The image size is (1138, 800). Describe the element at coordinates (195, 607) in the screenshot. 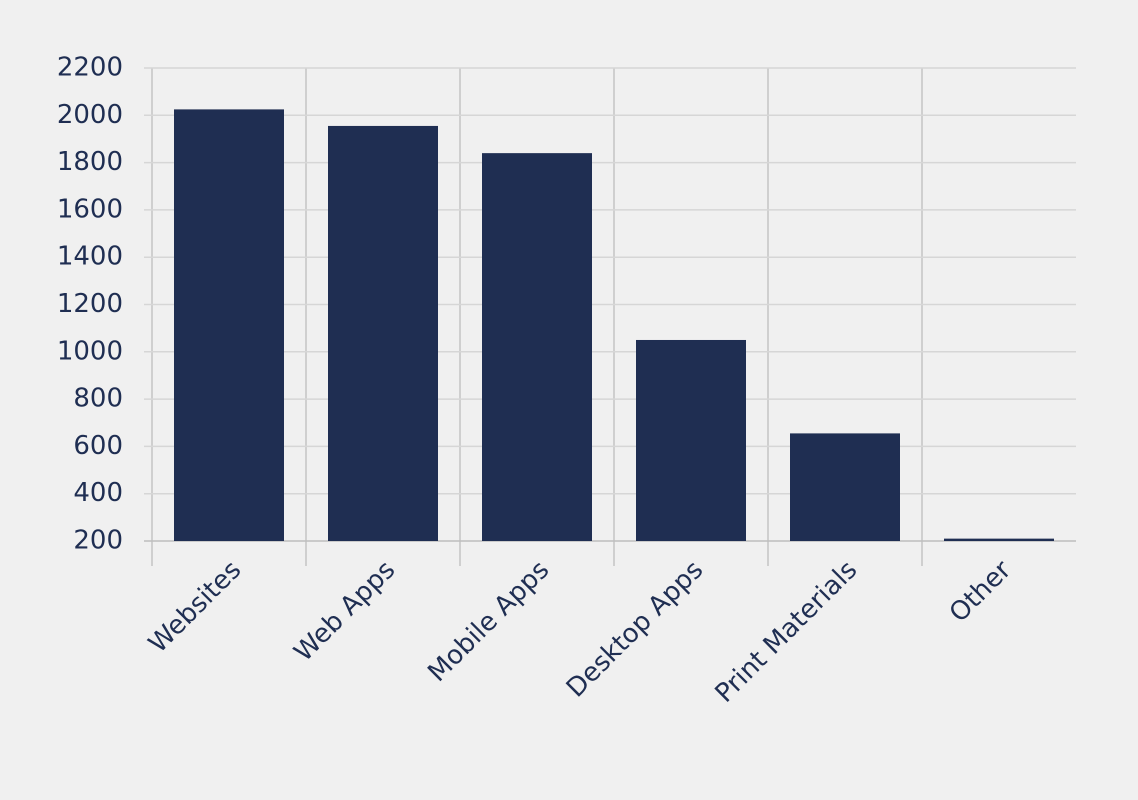

I see `x-tick-label: Websites` at that location.